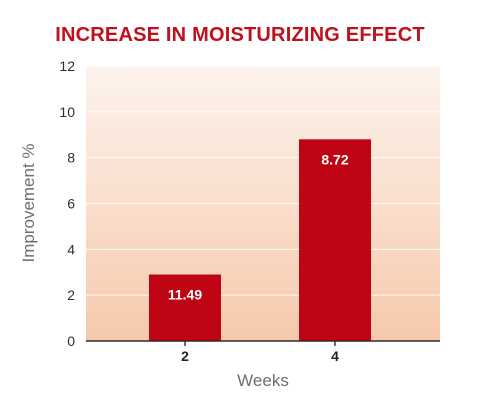 This screenshot has height=400, width=480. Describe the element at coordinates (185, 295) in the screenshot. I see `bar-data-label: 11.49` at that location.